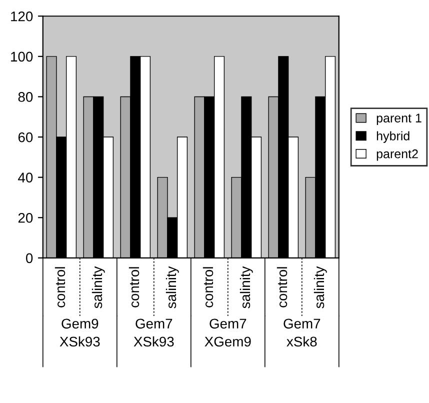 The height and width of the screenshot is (403, 429). Describe the element at coordinates (25, 177) in the screenshot. I see `y-tick-label: 40` at that location.